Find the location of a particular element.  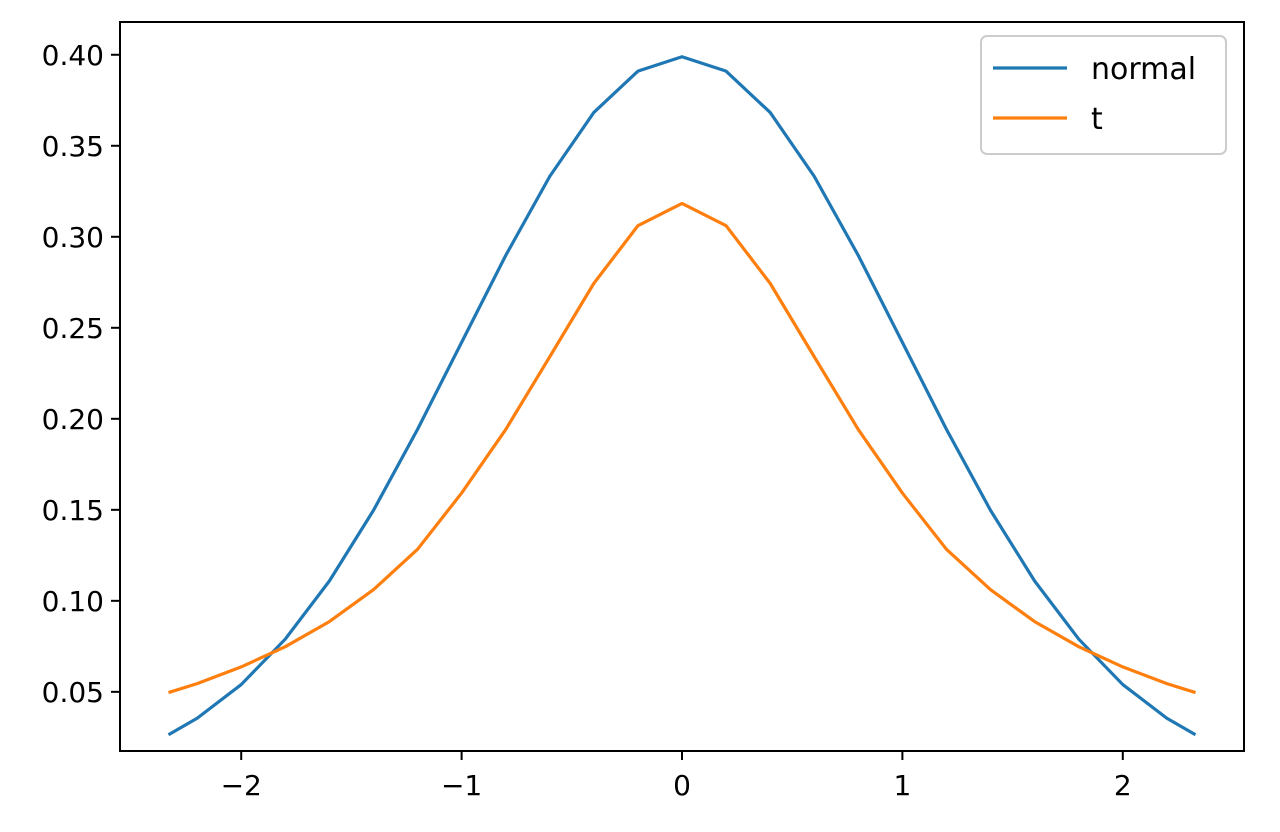

x-axis: −2 −1 0 1 2 is located at coordinates (676, 776).